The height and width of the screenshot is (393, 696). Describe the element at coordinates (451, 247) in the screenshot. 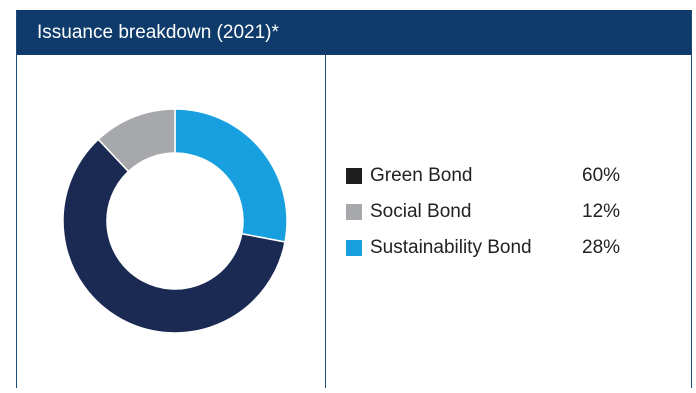

I see `legend-label-sustainability-bond: Sustainability Bond` at that location.